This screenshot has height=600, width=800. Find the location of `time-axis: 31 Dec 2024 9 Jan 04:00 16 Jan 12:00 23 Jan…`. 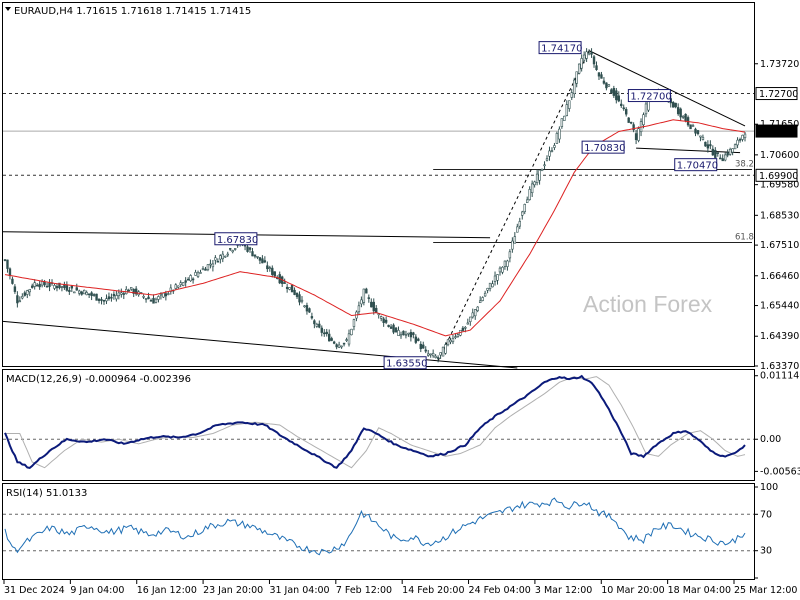

time-axis: 31 Dec 2024 9 Jan 04:00 16 Jan 12:00 23 Jan… is located at coordinates (400, 588).